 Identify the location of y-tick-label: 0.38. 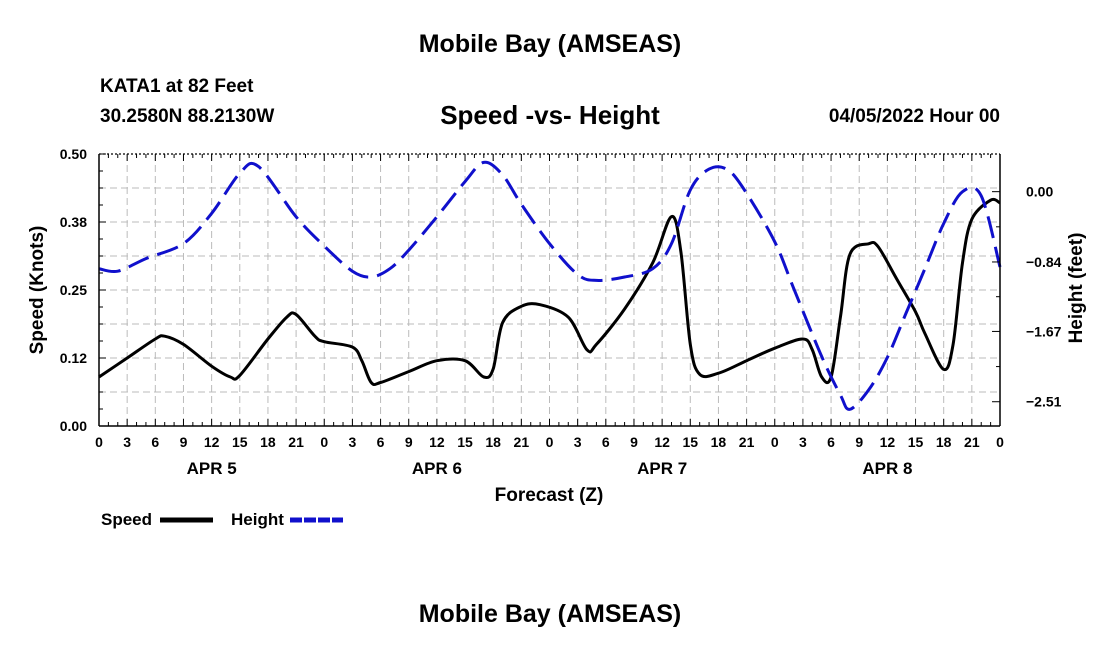
(73, 222).